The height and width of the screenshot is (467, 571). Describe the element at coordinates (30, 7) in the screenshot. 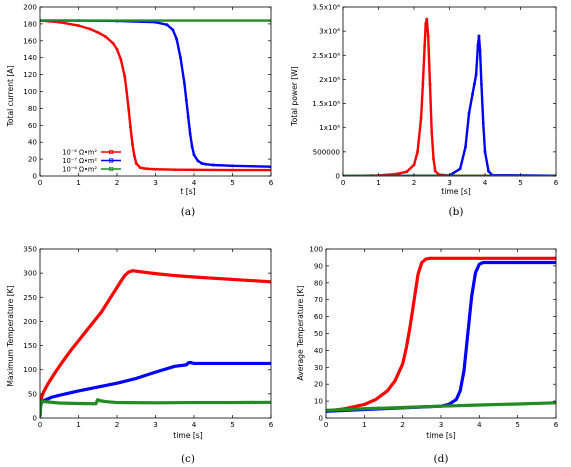

I see `y-tick-label-a-10: 200` at that location.